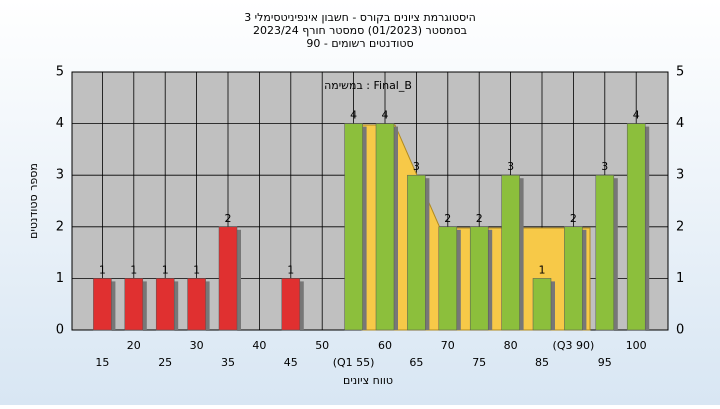 Image resolution: width=720 pixels, height=409 pixels. Describe the element at coordinates (511, 345) in the screenshot. I see `x-tick-label: 80` at that location.